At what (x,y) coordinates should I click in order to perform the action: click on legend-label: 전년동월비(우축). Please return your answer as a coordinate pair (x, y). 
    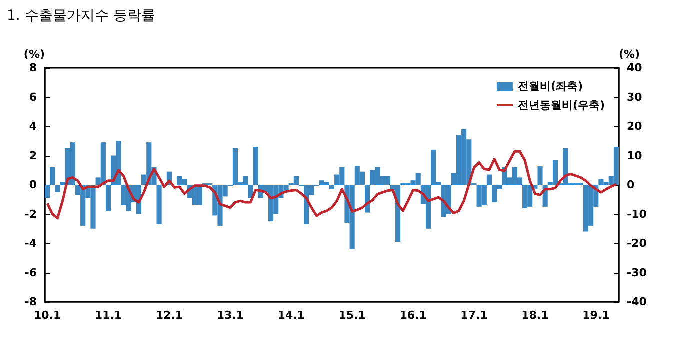
    Looking at the image, I should click on (562, 105).